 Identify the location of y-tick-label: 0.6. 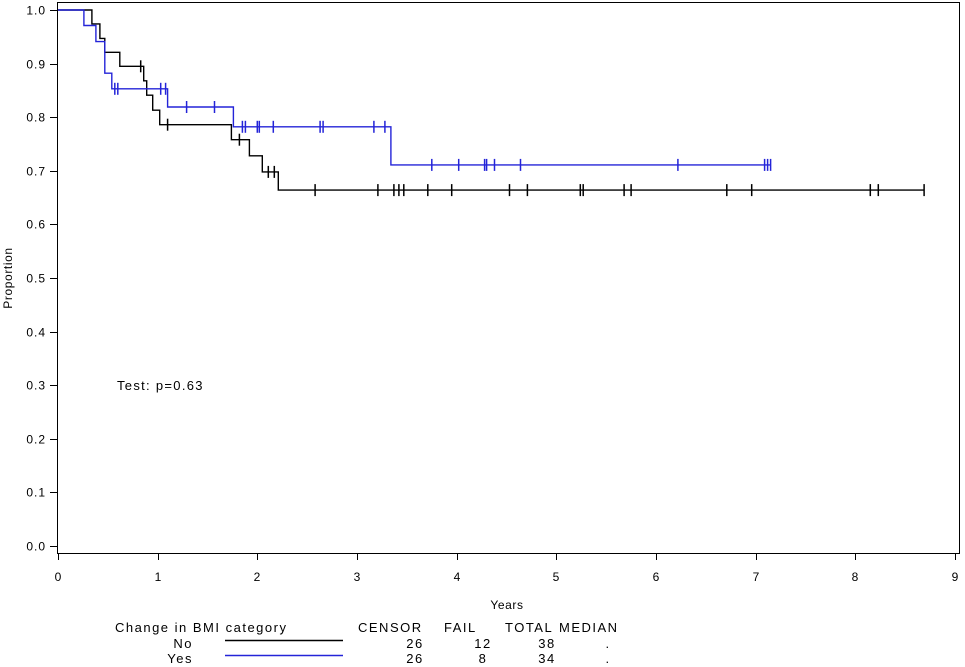
(36, 225).